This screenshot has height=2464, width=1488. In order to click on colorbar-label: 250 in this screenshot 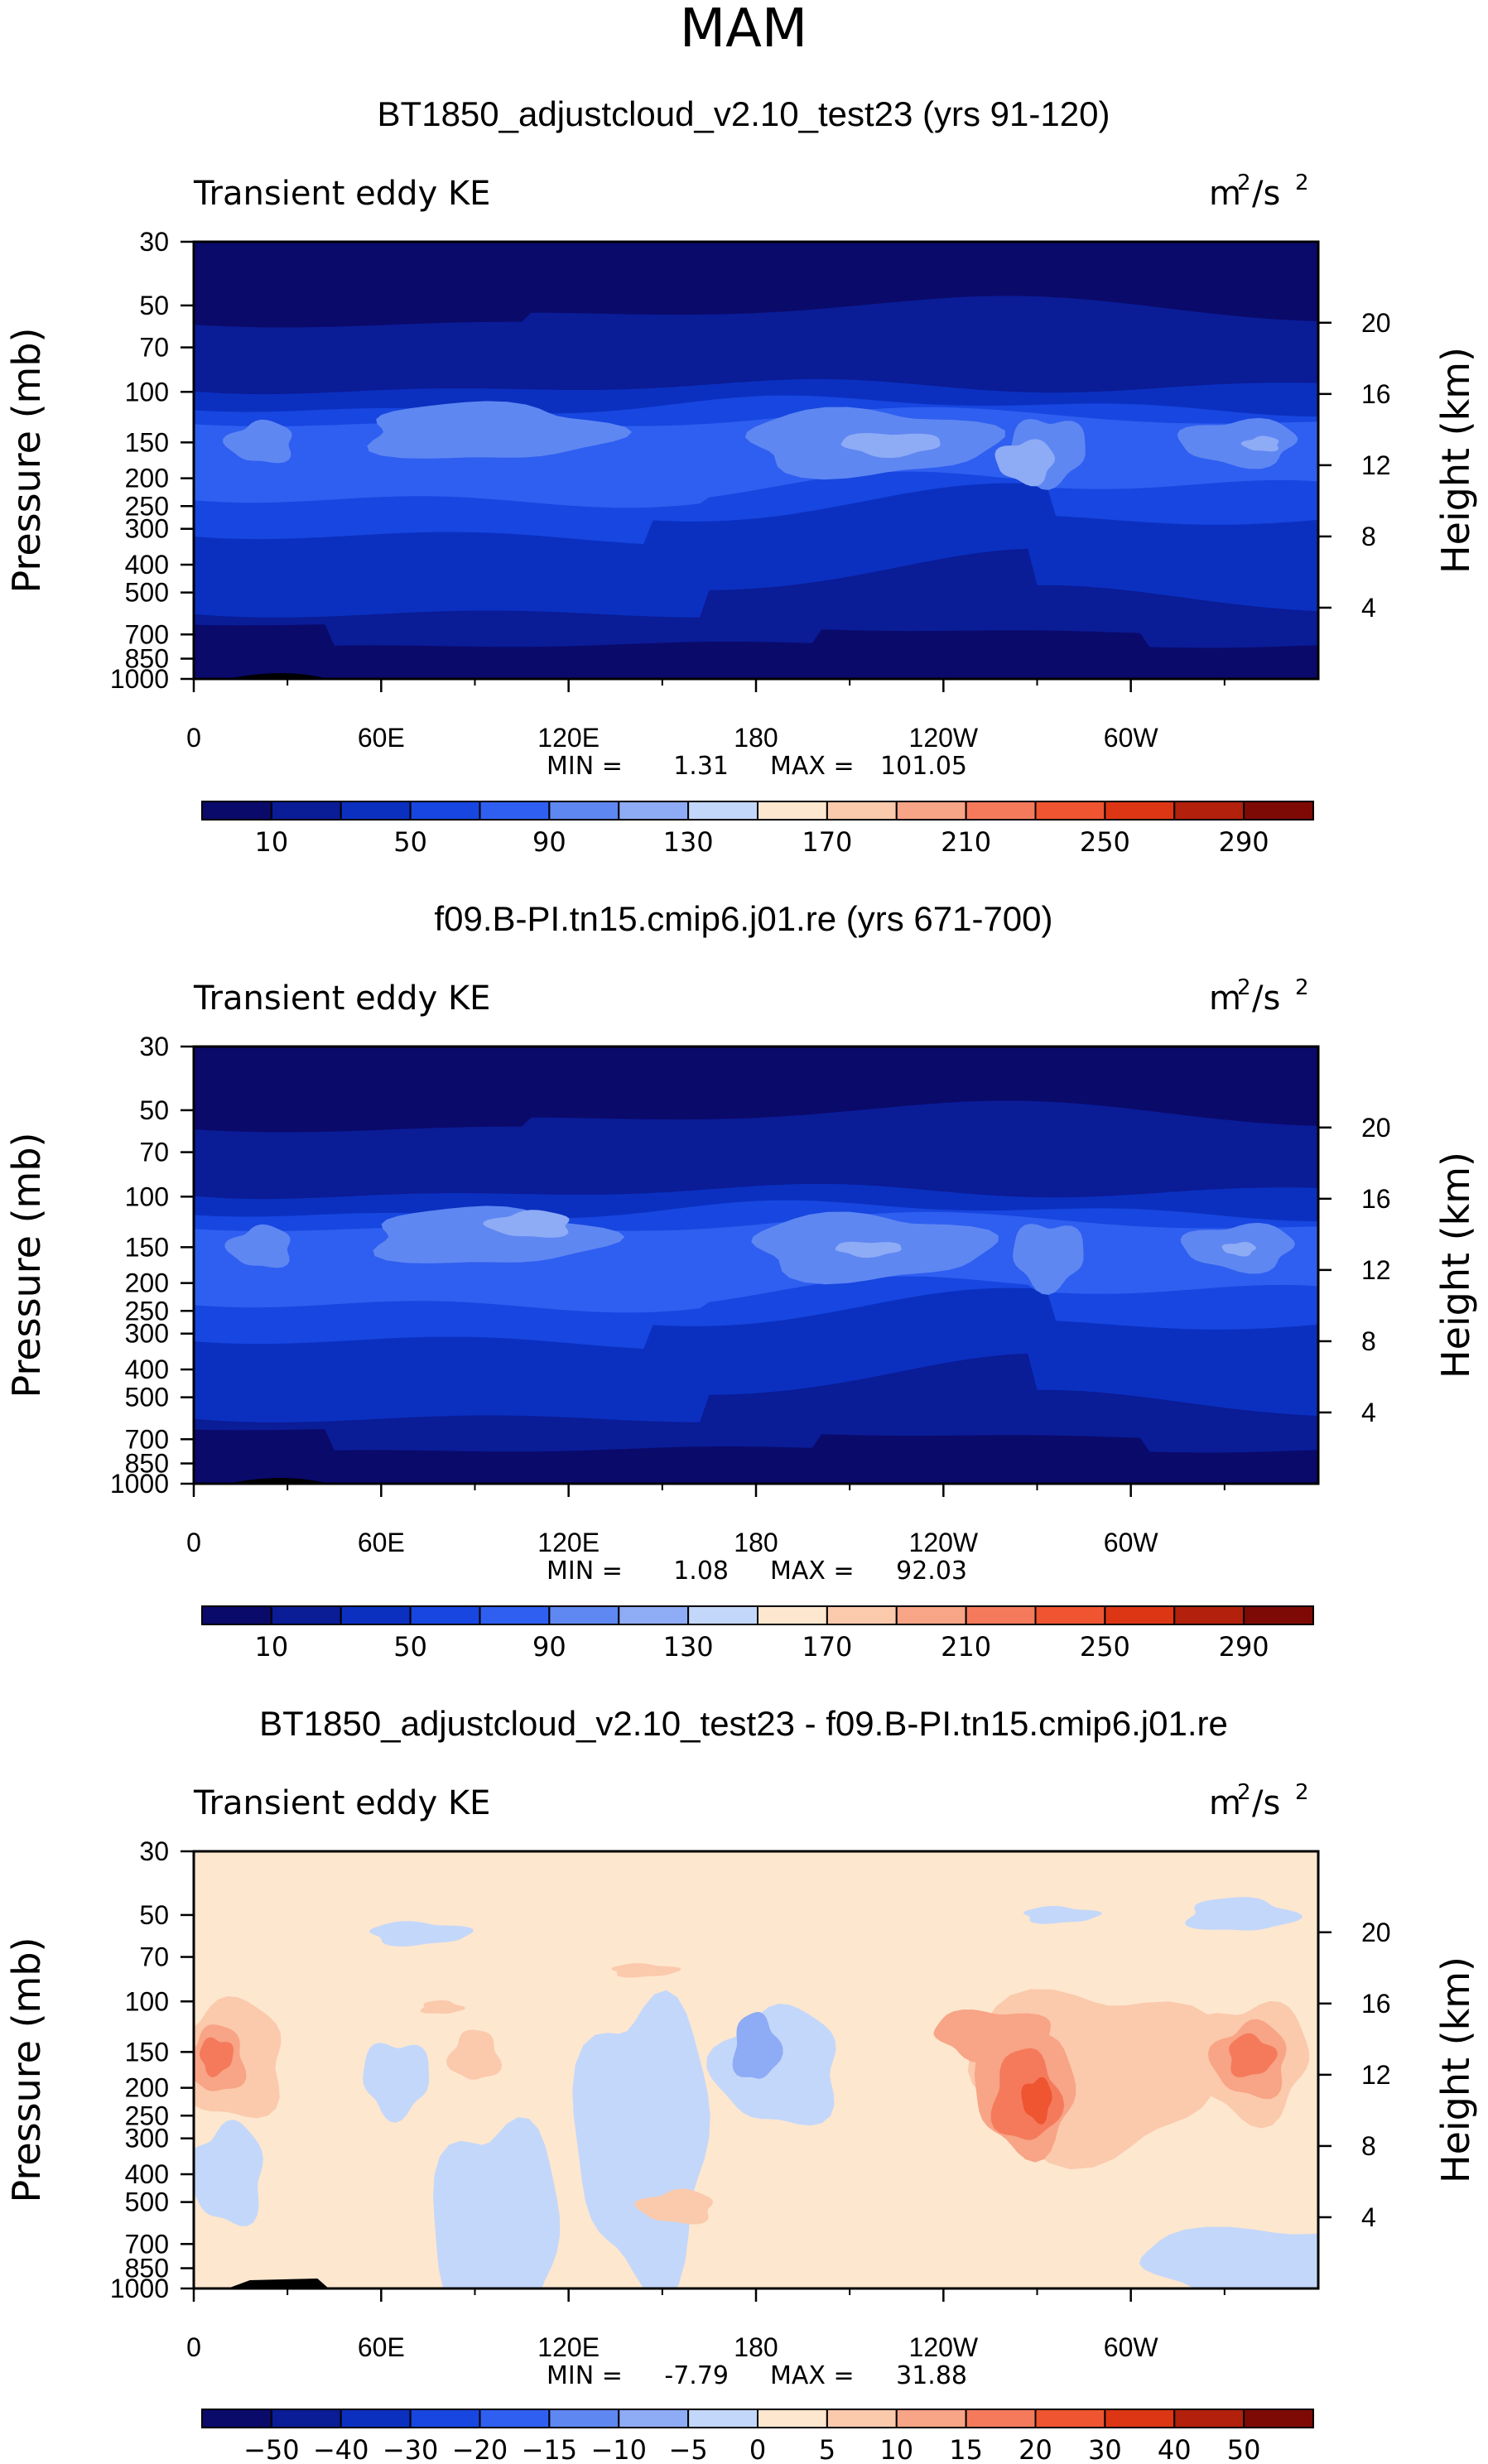, I will do `click(1105, 1647)`.